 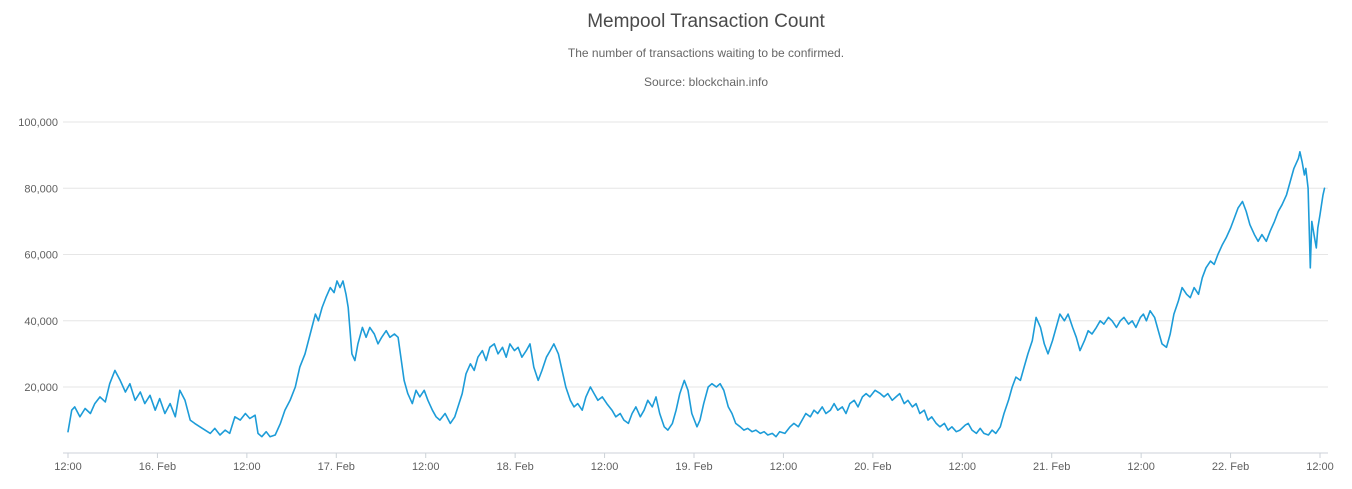 I want to click on chart-title: Mempool Transaction Count, so click(x=706, y=21).